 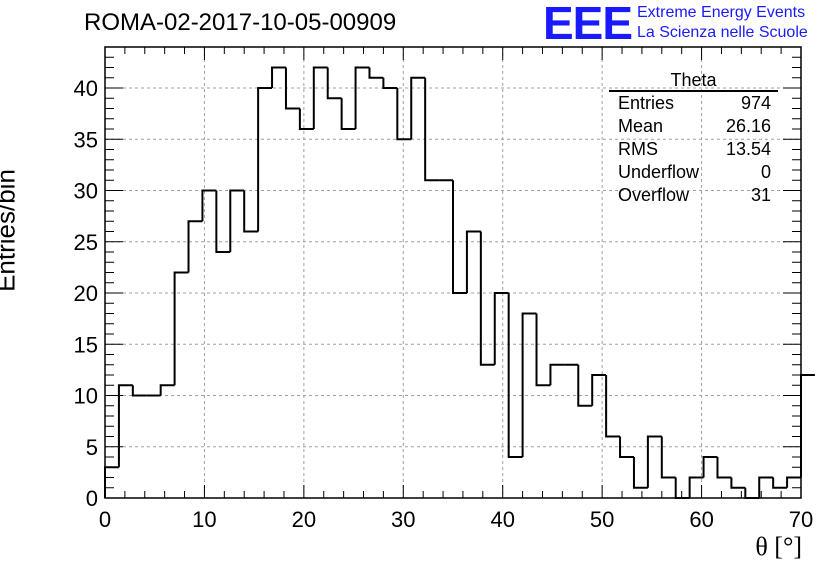 I want to click on logo-caption-line2: La Scienza nelle Scuole, so click(x=722, y=32).